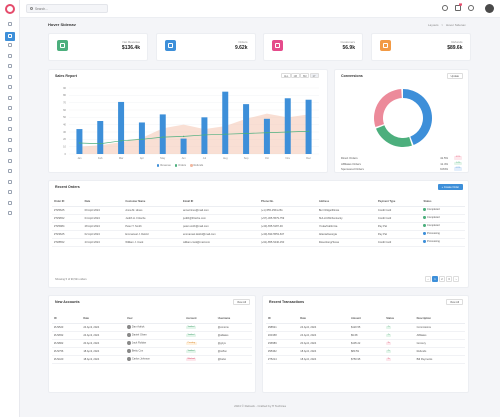  What do you see at coordinates (70, 8) in the screenshot?
I see `search-input` at bounding box center [70, 8].